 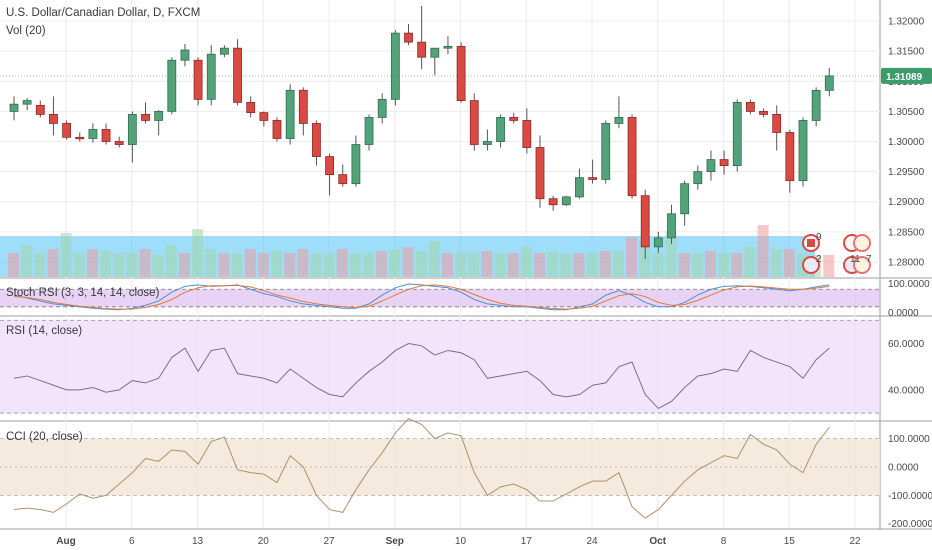 What do you see at coordinates (417, 251) in the screenshot?
I see `volume-layer` at bounding box center [417, 251].